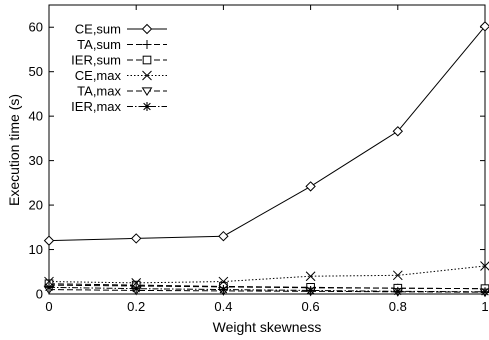  Describe the element at coordinates (36, 160) in the screenshot. I see `y-tick-label: 30` at that location.